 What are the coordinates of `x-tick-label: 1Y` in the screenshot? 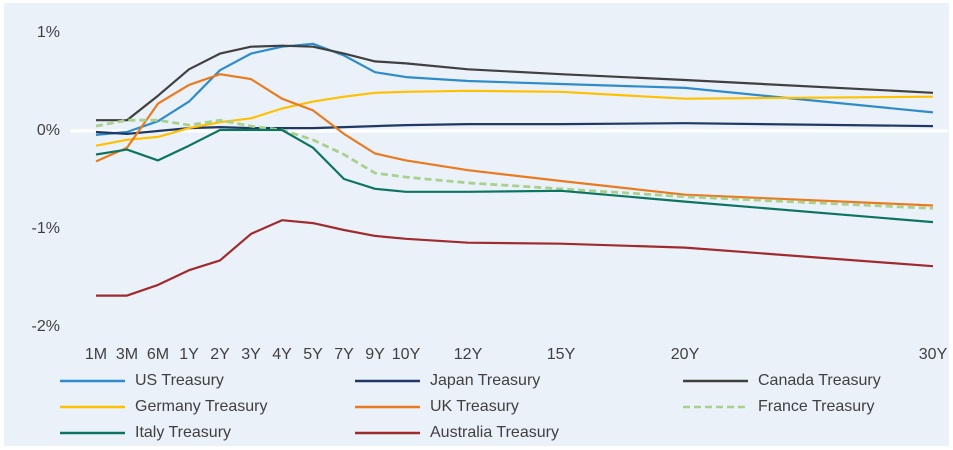 It's located at (189, 354).